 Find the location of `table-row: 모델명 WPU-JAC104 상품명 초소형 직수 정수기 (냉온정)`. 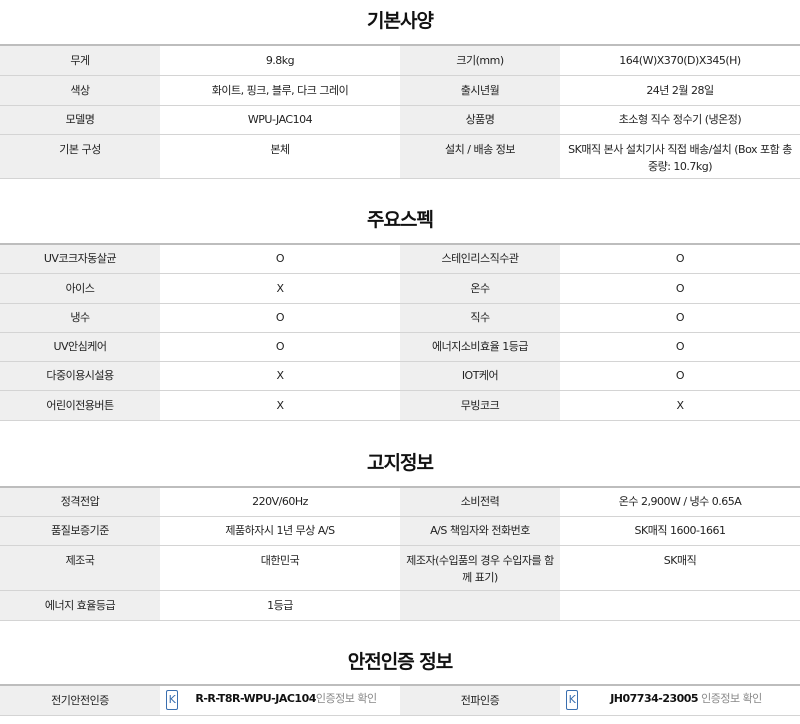

table-row: 모델명 WPU-JAC104 상품명 초소형 직수 정수기 (냉온정) is located at coordinates (400, 120).